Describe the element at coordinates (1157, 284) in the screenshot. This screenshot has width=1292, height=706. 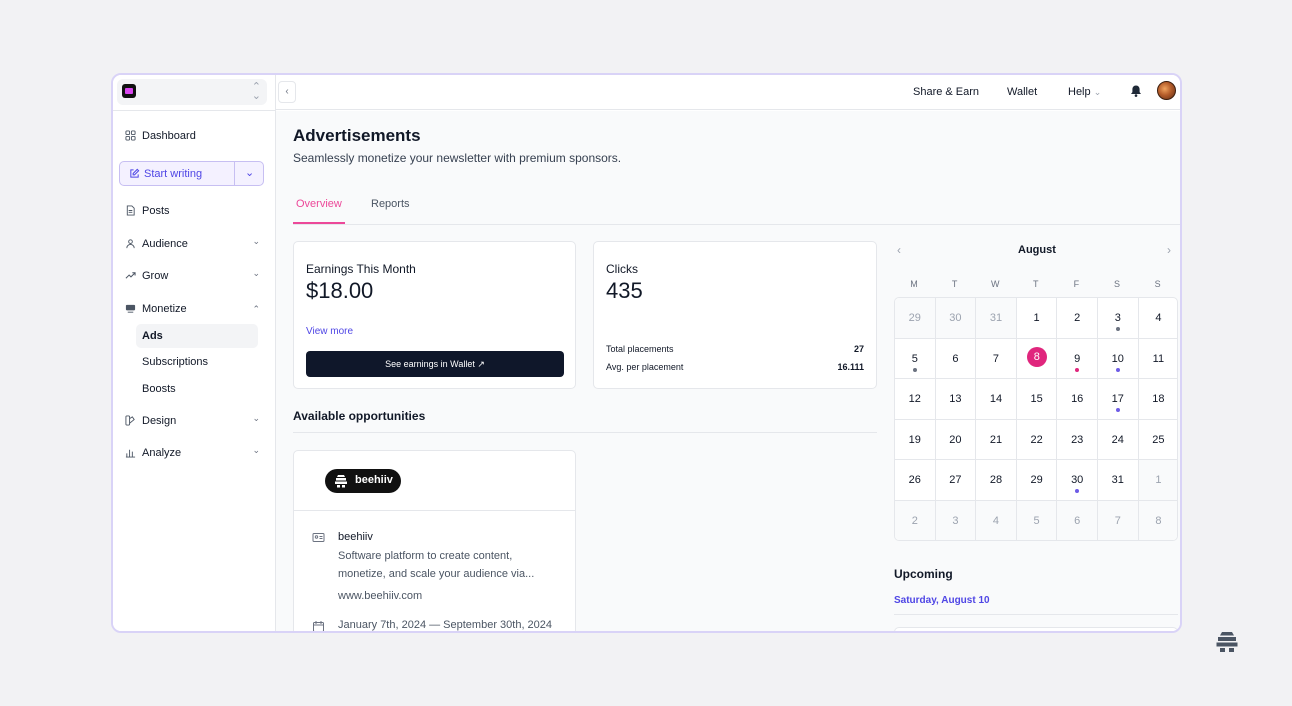
I see `weekday-label: S` at that location.